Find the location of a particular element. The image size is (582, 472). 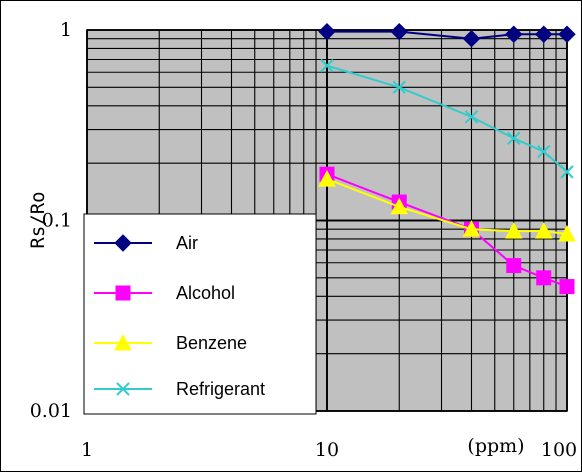

y-tick-label: 0.1 is located at coordinates (57, 221).